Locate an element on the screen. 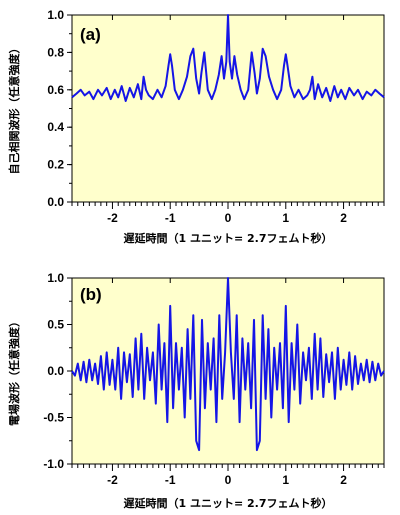 Image resolution: width=400 pixels, height=515 pixels. y-tick-label-a: 1.0 is located at coordinates (55, 15).